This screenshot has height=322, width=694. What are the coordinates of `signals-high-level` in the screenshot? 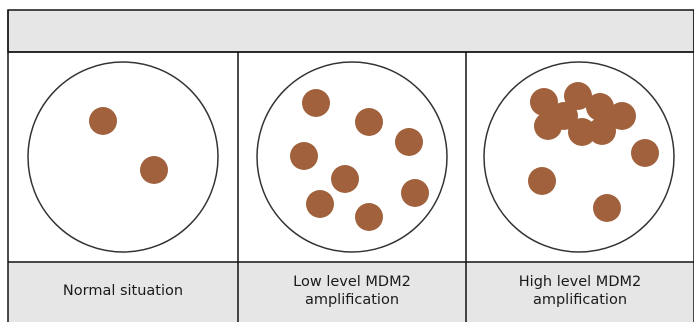 It's located at (593, 152).